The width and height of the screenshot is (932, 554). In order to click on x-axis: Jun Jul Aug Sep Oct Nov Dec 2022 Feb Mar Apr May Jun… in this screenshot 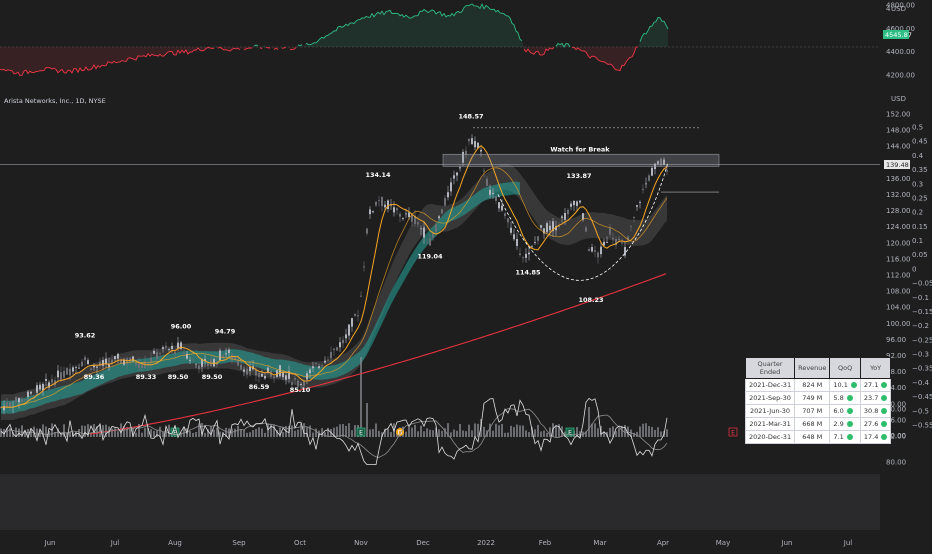, I will do `click(448, 543)`.